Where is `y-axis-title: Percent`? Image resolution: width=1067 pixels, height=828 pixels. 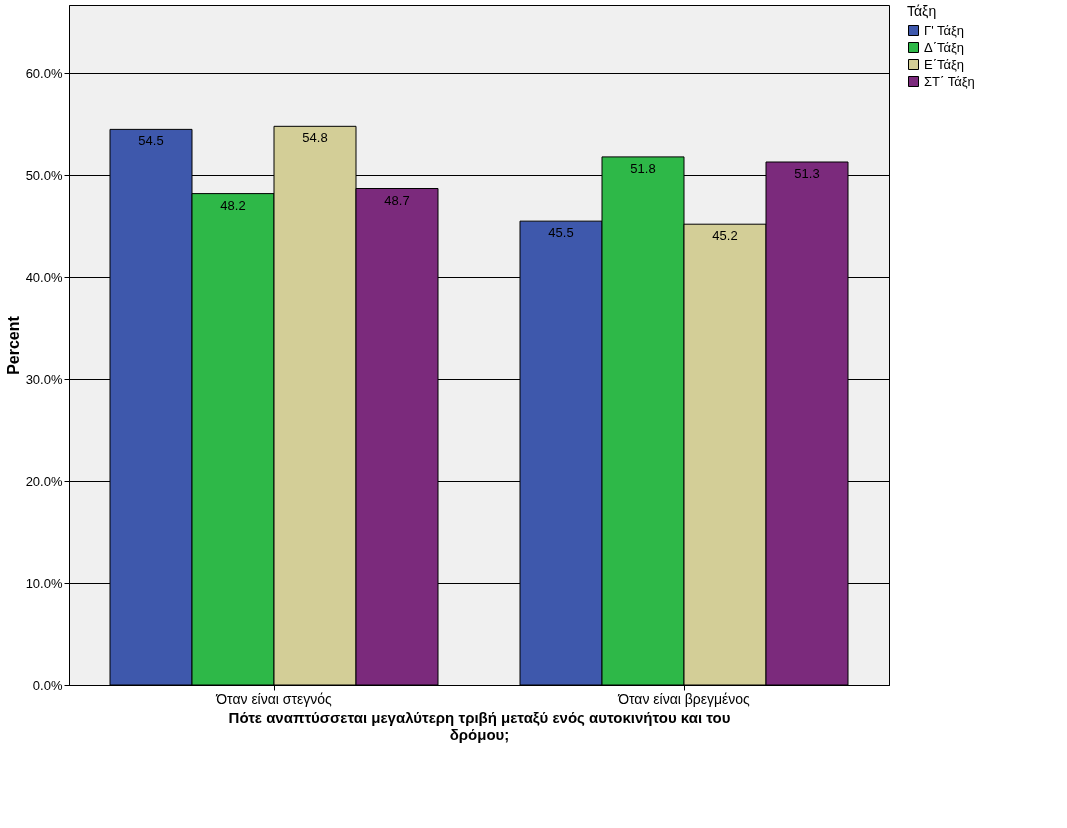 y-axis-title: Percent is located at coordinates (13, 345).